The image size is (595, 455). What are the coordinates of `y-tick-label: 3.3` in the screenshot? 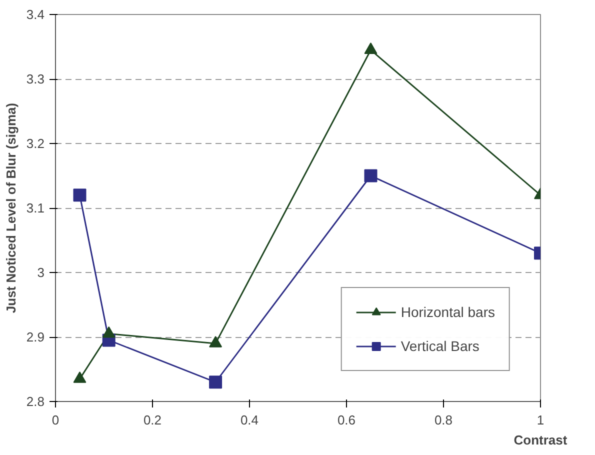 It's located at (35, 79).